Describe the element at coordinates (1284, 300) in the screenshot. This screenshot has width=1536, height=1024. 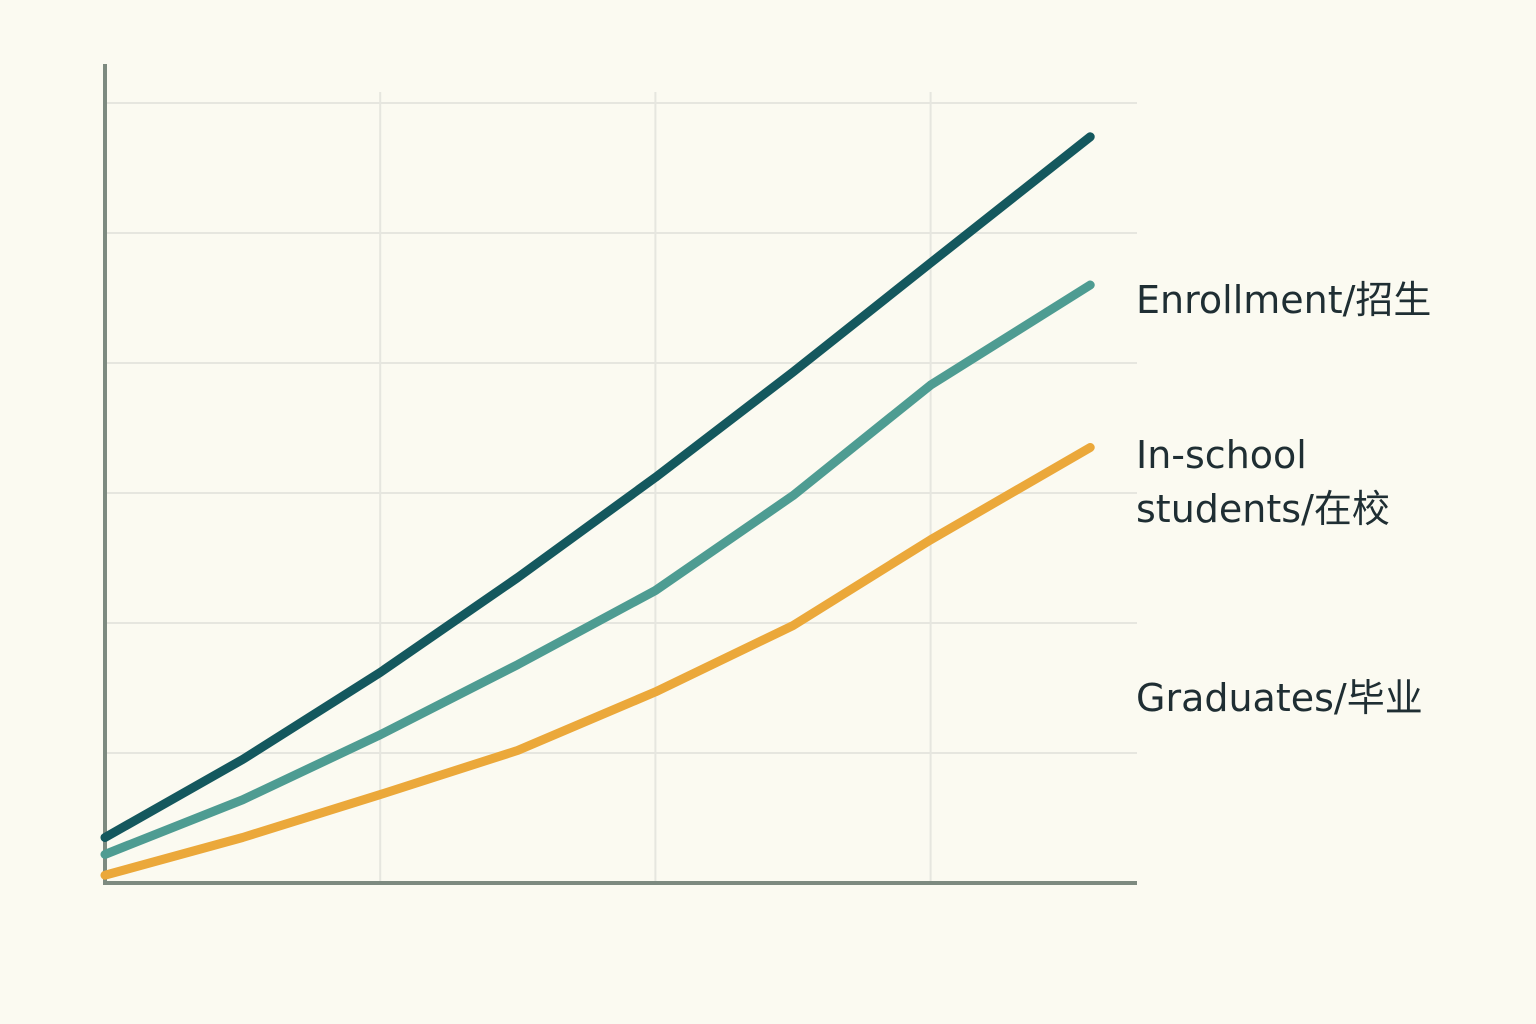
I see `series-label: Enrollment/招生` at that location.